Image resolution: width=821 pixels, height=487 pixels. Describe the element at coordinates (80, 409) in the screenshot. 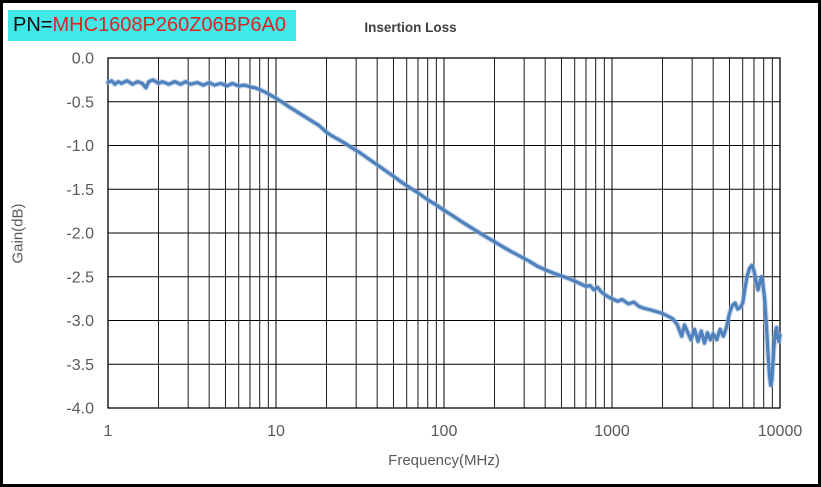

I see `y-tick-label: -4.0` at that location.